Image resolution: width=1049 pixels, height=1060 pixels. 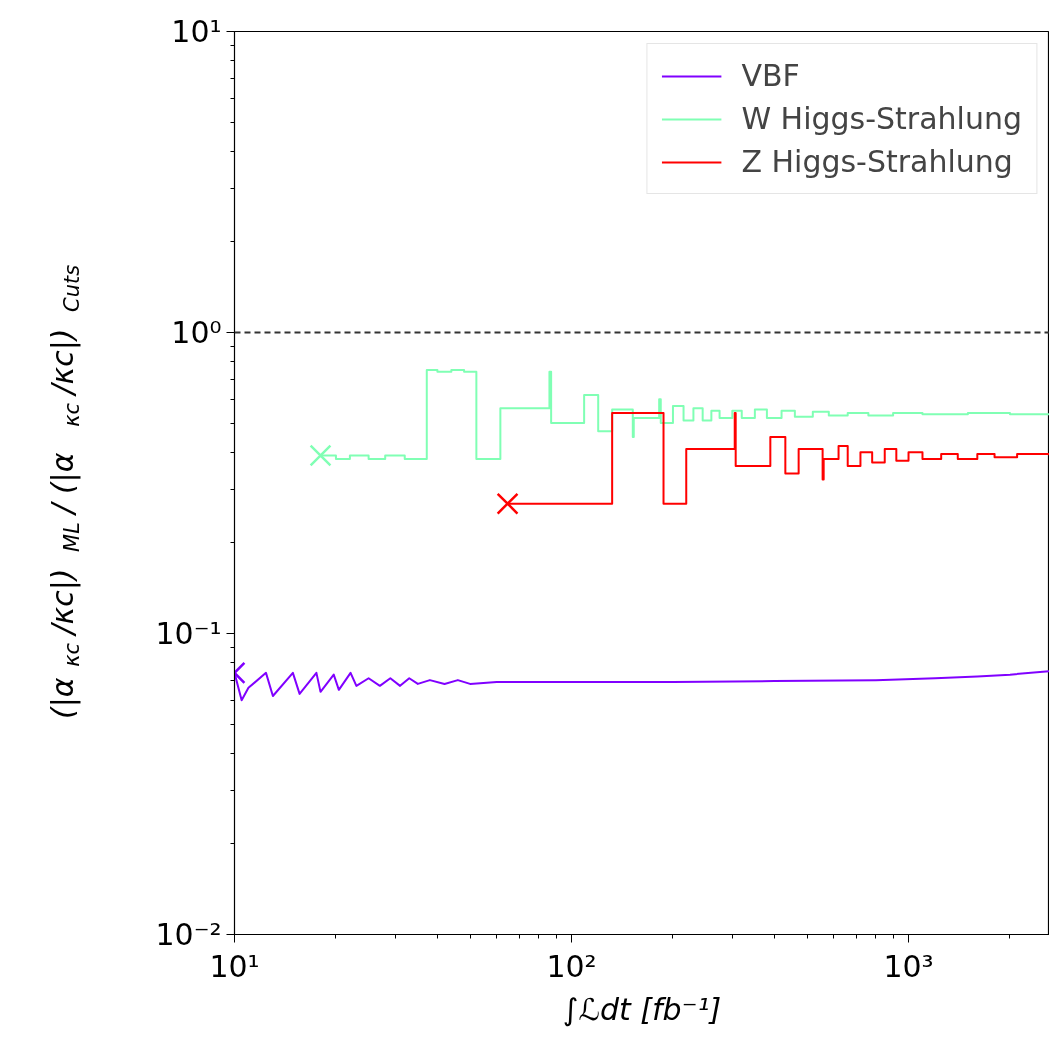 I want to click on y-tick-label: 10¹, so click(x=196, y=31).